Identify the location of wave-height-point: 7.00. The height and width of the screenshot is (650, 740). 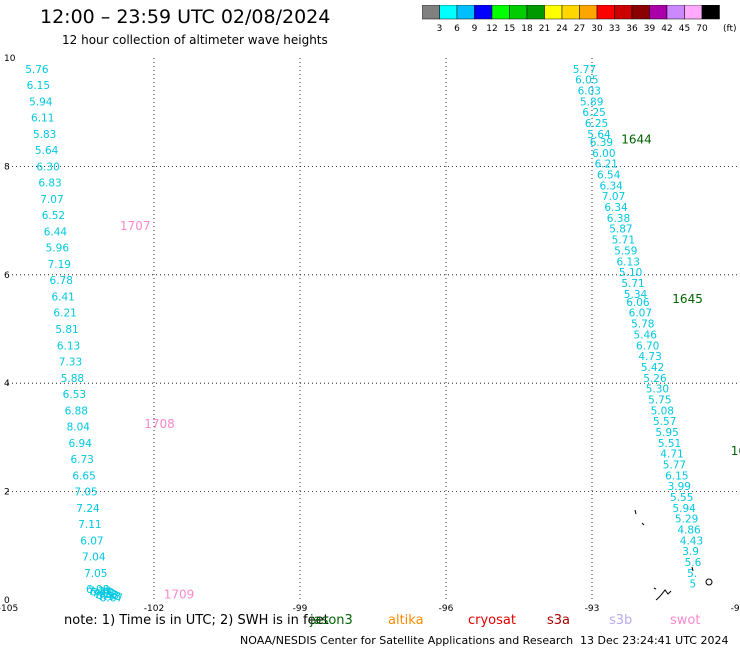
(103, 594).